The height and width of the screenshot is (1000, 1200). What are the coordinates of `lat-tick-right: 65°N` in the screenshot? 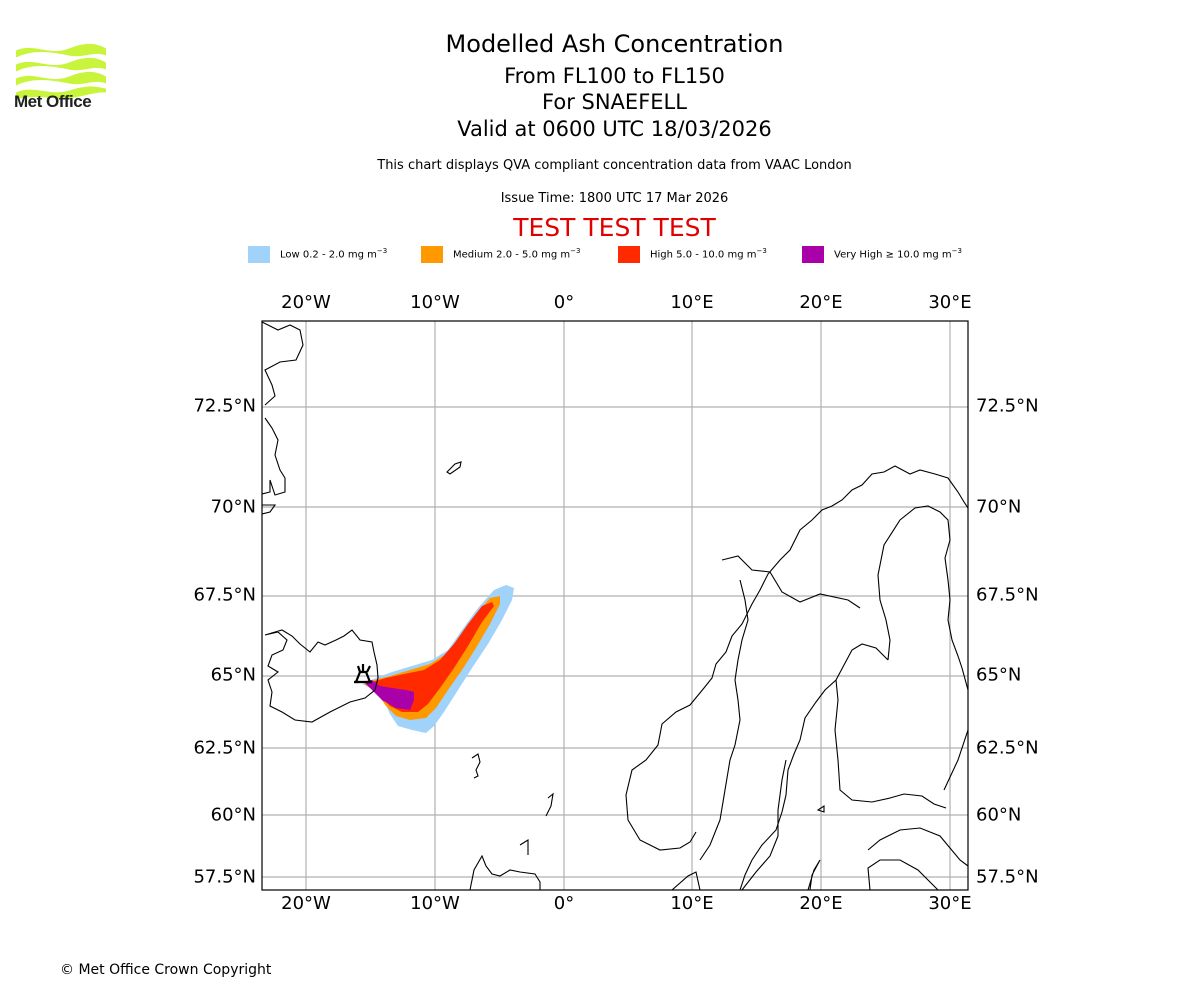 It's located at (999, 675).